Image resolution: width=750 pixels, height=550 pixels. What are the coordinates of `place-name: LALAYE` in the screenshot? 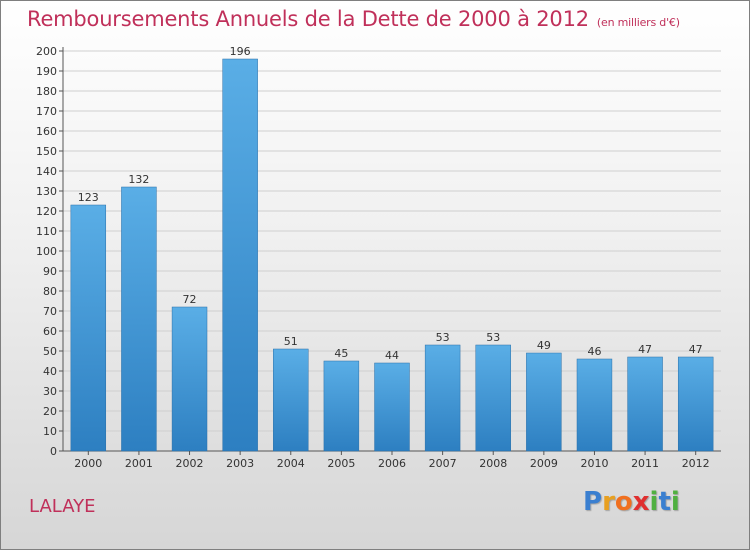 It's located at (62, 506).